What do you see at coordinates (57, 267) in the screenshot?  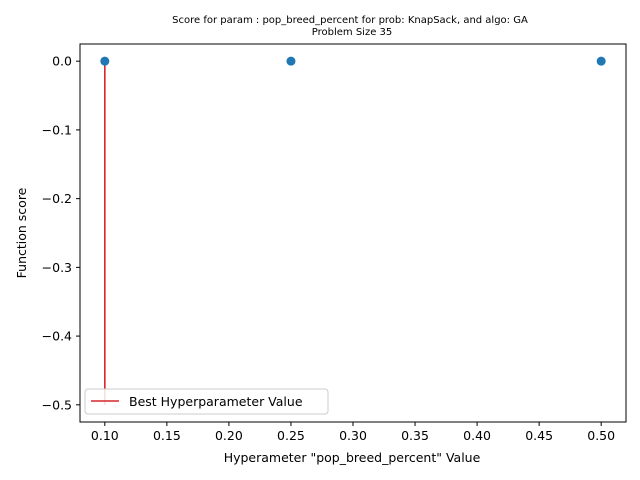 I see `y-tick-label: −0.3` at bounding box center [57, 267].